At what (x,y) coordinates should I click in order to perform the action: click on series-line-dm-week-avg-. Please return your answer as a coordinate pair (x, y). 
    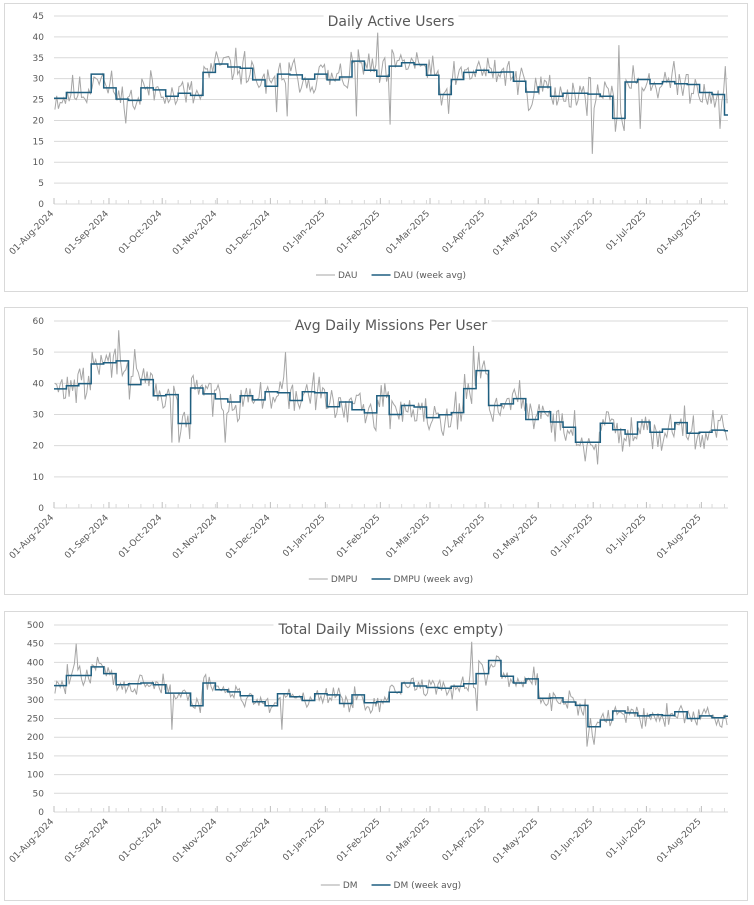
    Looking at the image, I should click on (391, 693).